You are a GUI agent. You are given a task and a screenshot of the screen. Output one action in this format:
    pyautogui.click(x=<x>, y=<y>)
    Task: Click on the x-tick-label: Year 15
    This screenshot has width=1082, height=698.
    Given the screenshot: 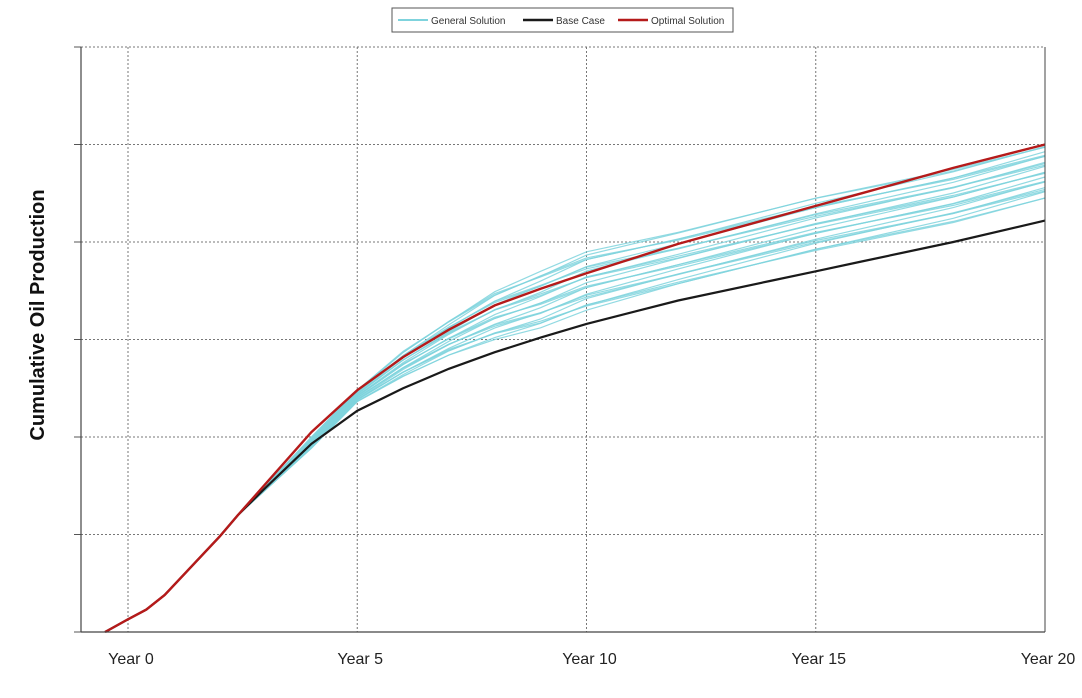 What is the action you would take?
    pyautogui.click(x=818, y=659)
    